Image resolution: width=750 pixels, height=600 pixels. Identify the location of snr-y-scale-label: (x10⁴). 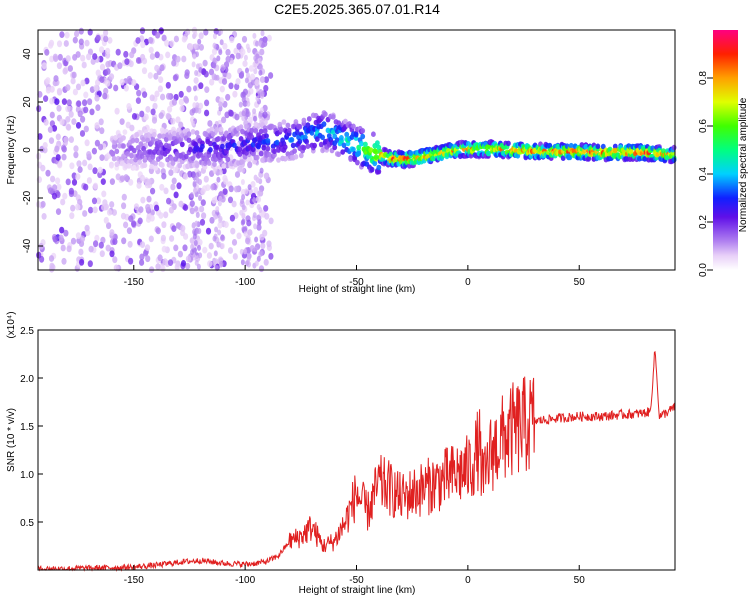
(11, 324).